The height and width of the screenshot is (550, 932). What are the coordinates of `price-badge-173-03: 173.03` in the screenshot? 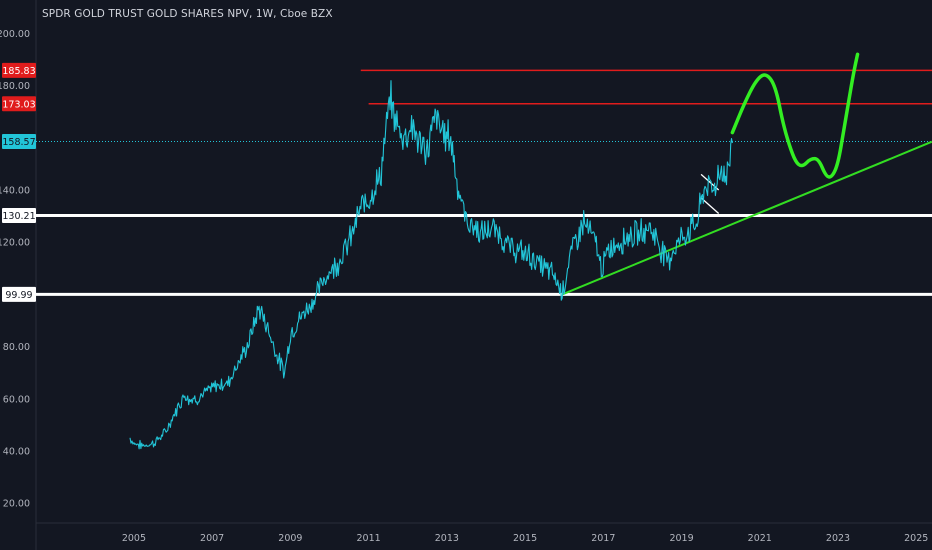 It's located at (18, 104).